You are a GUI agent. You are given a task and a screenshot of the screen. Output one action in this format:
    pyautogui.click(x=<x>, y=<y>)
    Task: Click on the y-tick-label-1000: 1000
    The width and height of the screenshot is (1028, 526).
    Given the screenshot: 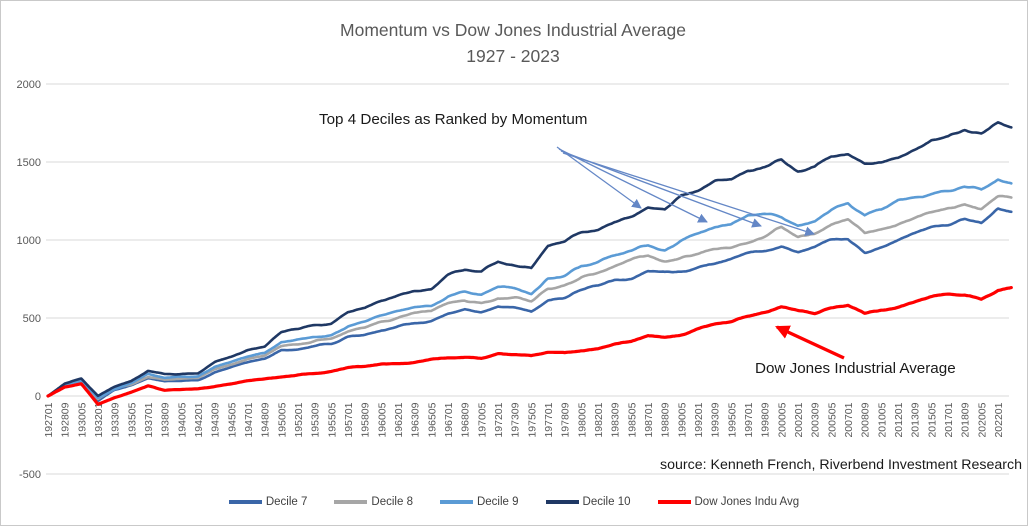 What is the action you would take?
    pyautogui.click(x=29, y=241)
    